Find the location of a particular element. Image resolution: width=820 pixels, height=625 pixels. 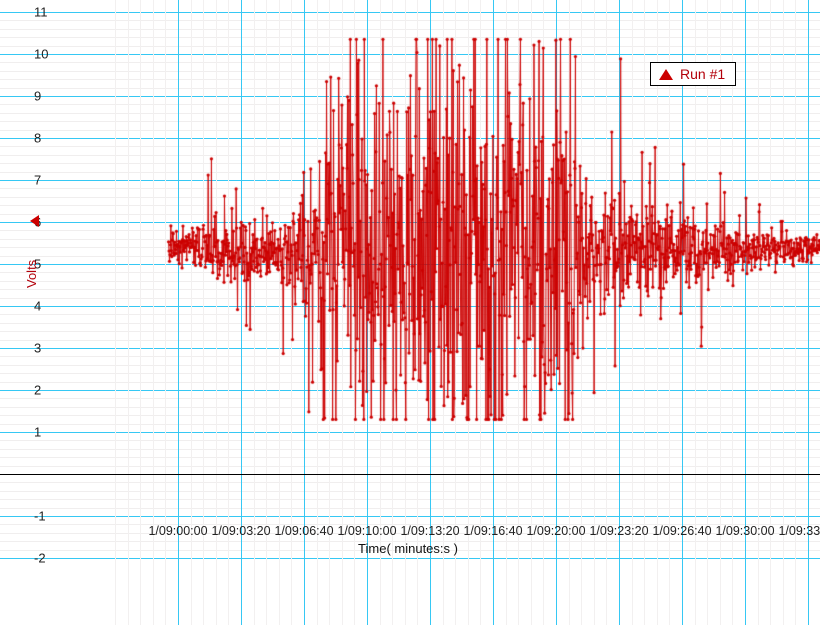

y-axis-tick-label: -1 is located at coordinates (40, 516).